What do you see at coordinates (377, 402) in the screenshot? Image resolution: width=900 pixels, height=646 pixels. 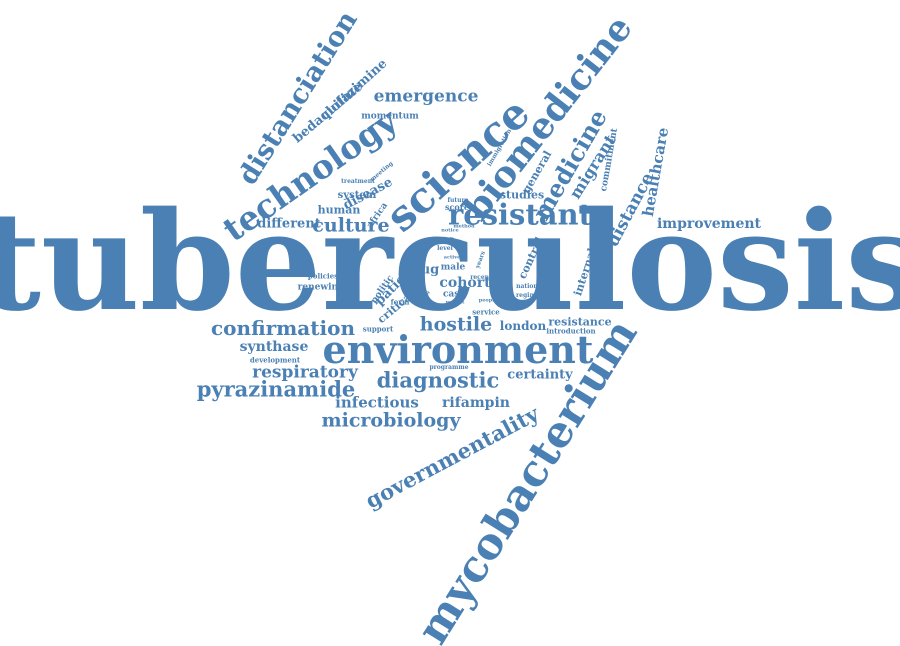 I see `word-infectious: infectious` at bounding box center [377, 402].